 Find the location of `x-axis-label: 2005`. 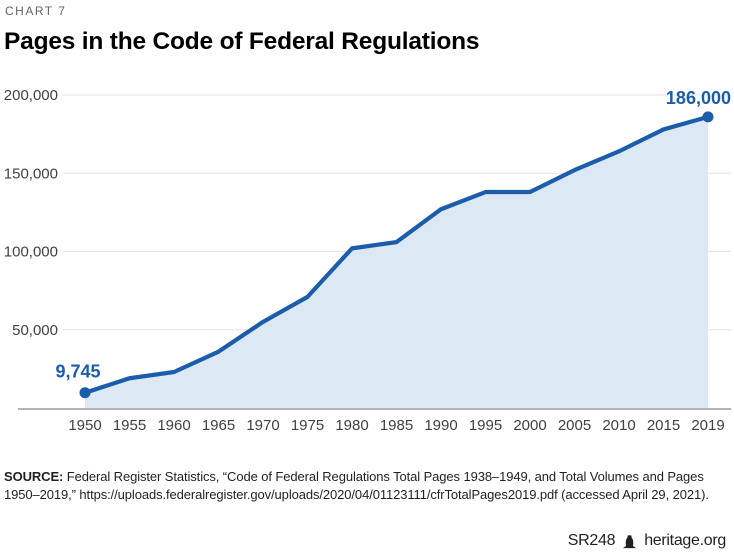

x-axis-label: 2005 is located at coordinates (574, 425).